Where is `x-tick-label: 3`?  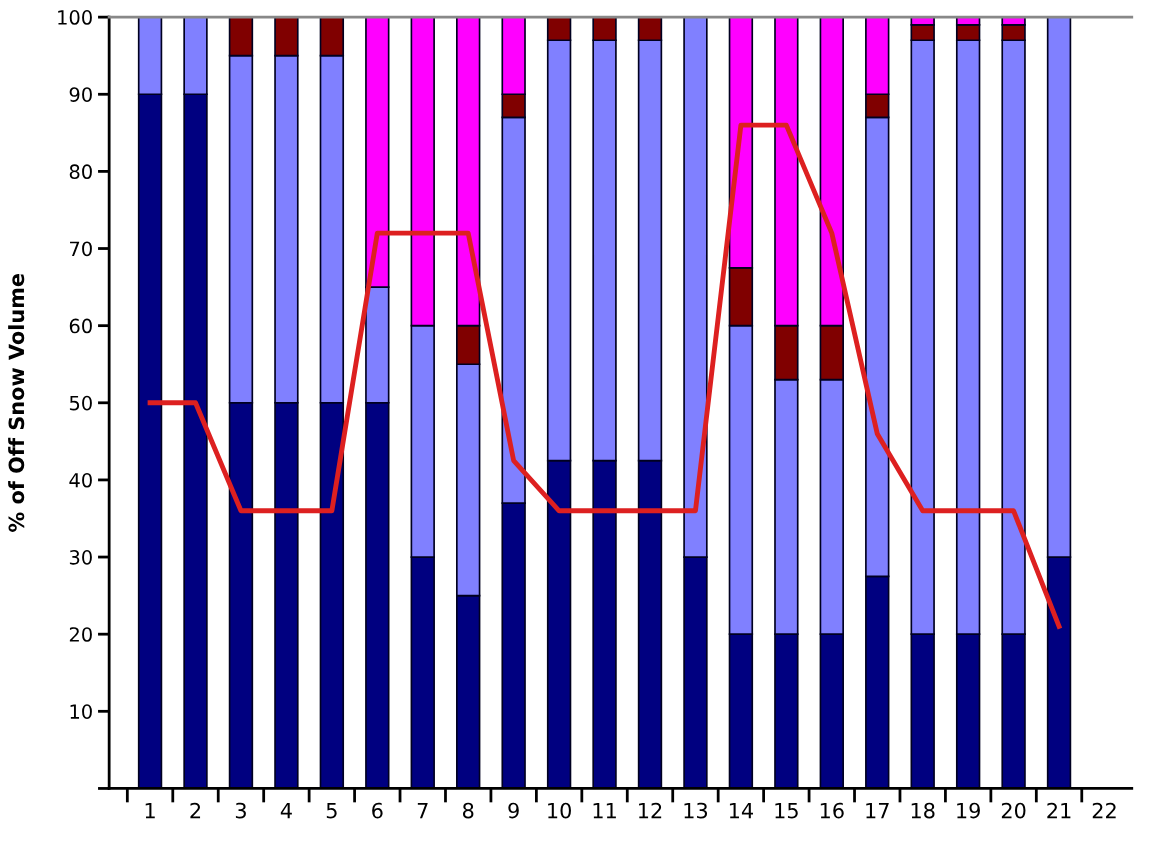
x-tick-label: 3 is located at coordinates (240, 810).